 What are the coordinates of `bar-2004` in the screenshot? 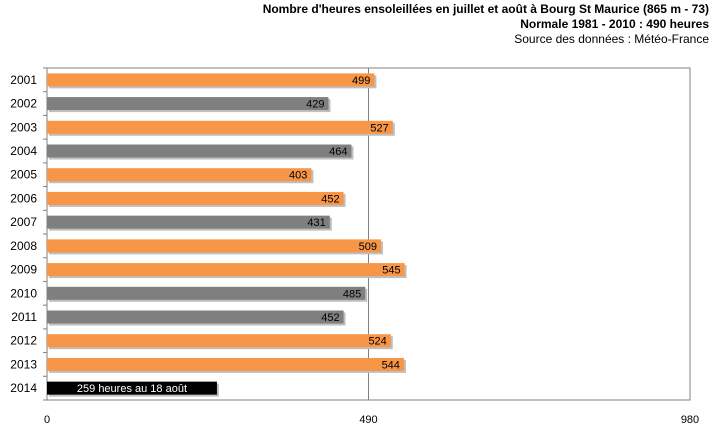 It's located at (199, 151).